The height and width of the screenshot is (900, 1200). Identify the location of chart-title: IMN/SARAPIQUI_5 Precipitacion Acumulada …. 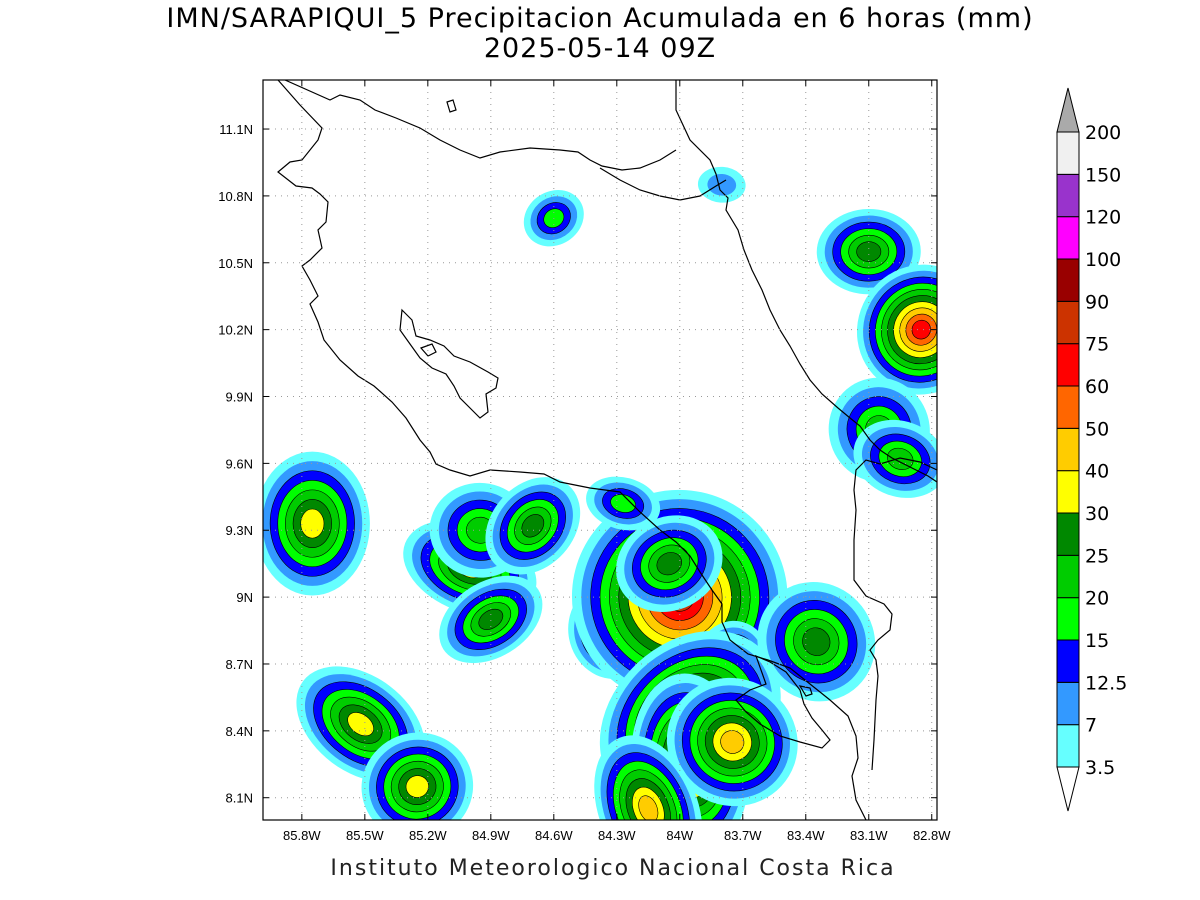
(600, 18).